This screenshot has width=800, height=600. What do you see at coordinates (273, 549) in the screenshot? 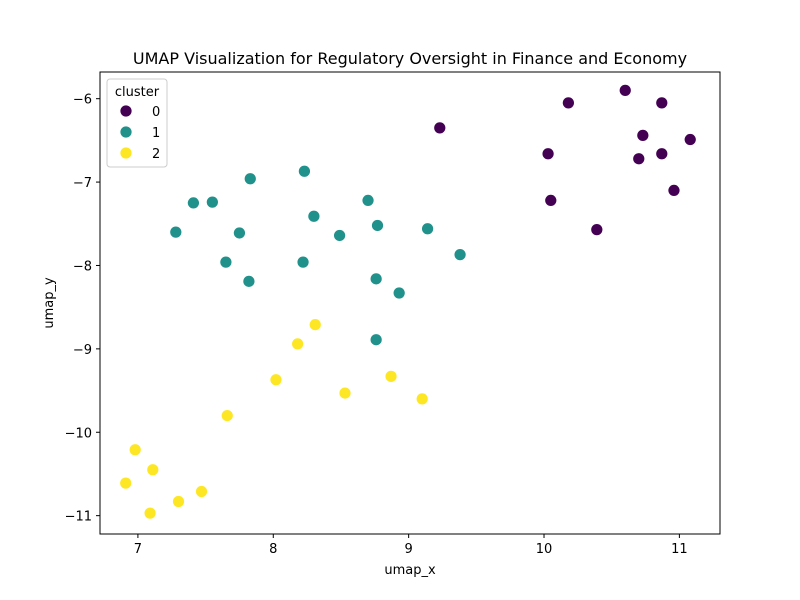
I see `x-tick-label: 8` at bounding box center [273, 549].